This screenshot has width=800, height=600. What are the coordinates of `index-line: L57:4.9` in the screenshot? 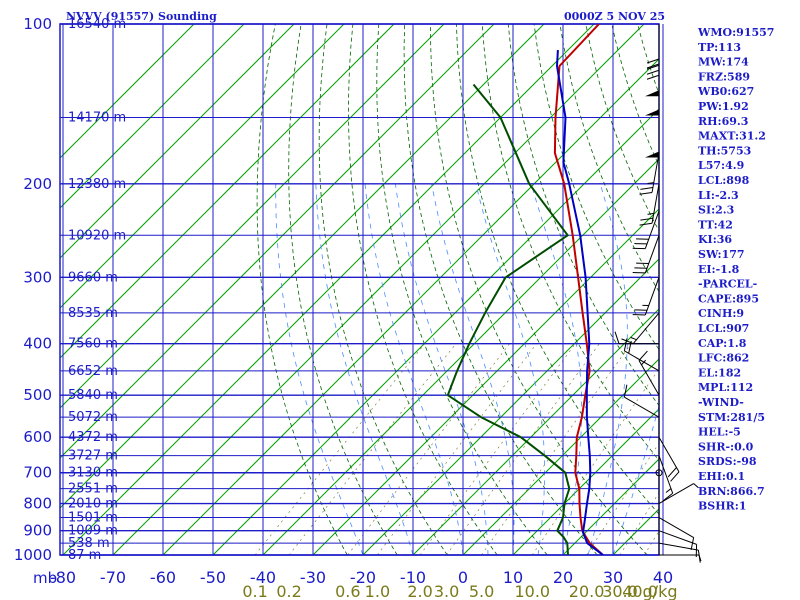 It's located at (721, 165).